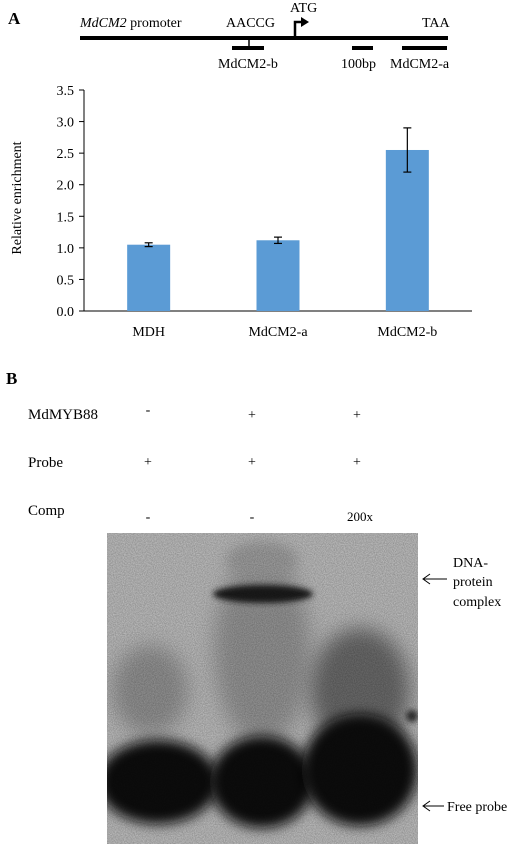  What do you see at coordinates (470, 563) in the screenshot?
I see `complex-label-line1: DNA-` at bounding box center [470, 563].